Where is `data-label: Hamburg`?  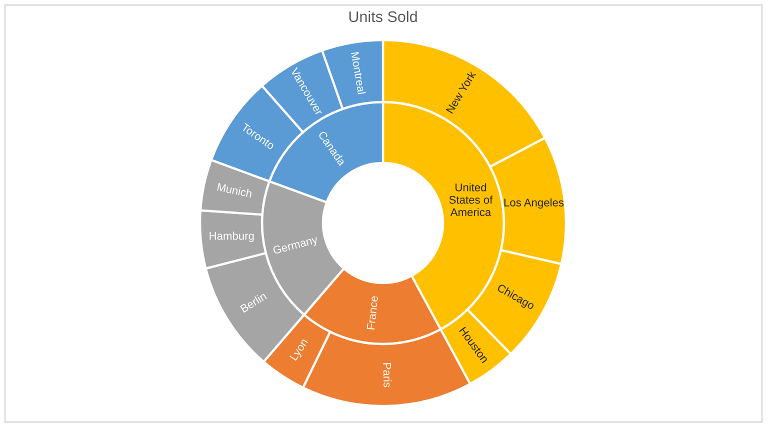 data-label: Hamburg is located at coordinates (232, 237).